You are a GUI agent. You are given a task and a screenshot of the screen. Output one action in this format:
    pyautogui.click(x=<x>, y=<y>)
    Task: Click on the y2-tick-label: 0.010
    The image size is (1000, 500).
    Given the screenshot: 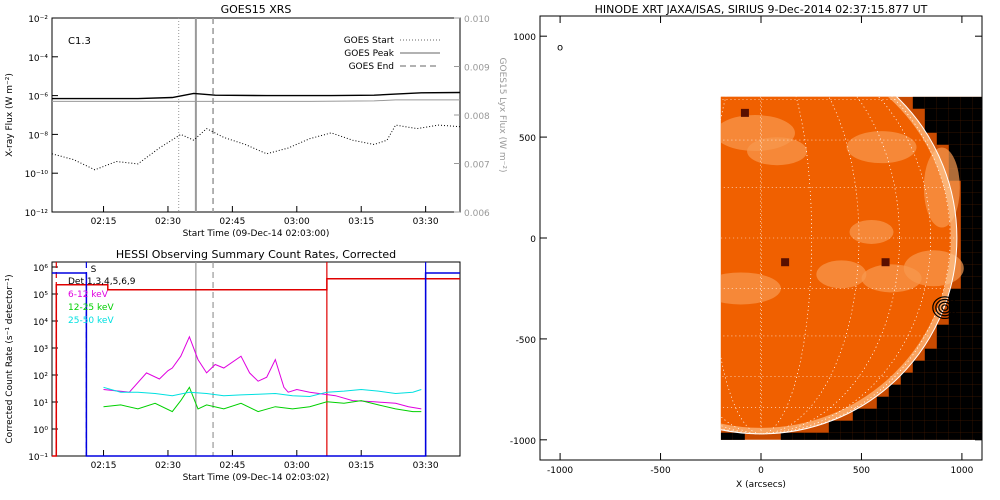 What is the action you would take?
    pyautogui.click(x=477, y=20)
    